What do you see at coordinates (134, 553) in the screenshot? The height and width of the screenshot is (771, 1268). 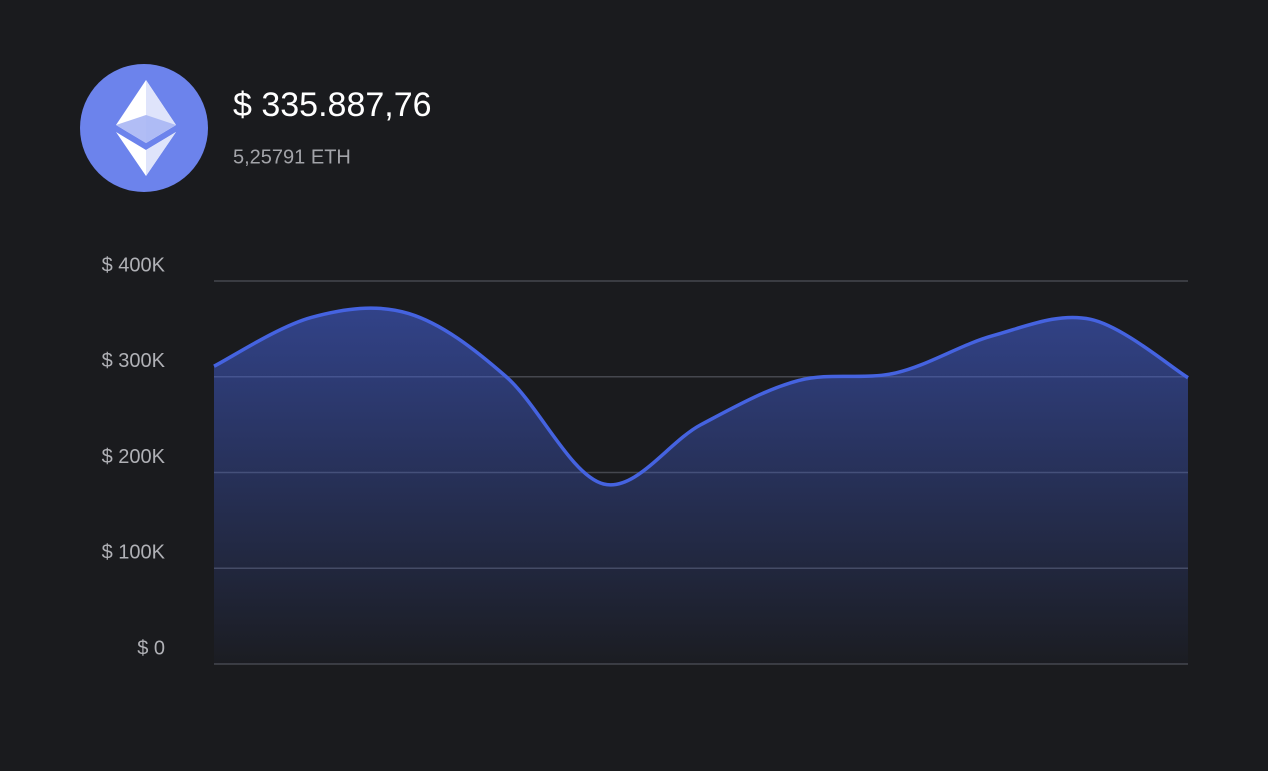 I see `y-tick-label: $ 100K` at bounding box center [134, 553].